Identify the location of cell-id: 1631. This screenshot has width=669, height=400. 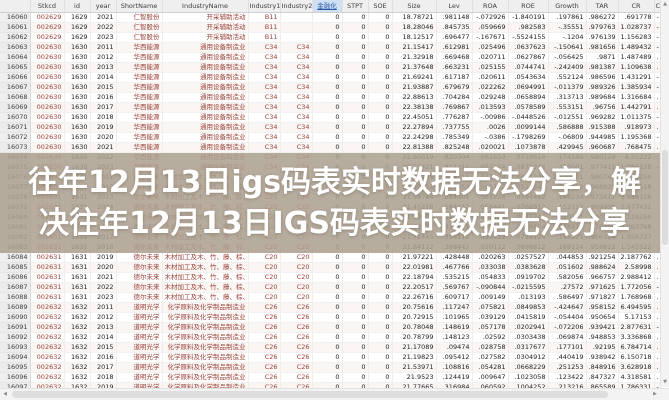
(77, 257).